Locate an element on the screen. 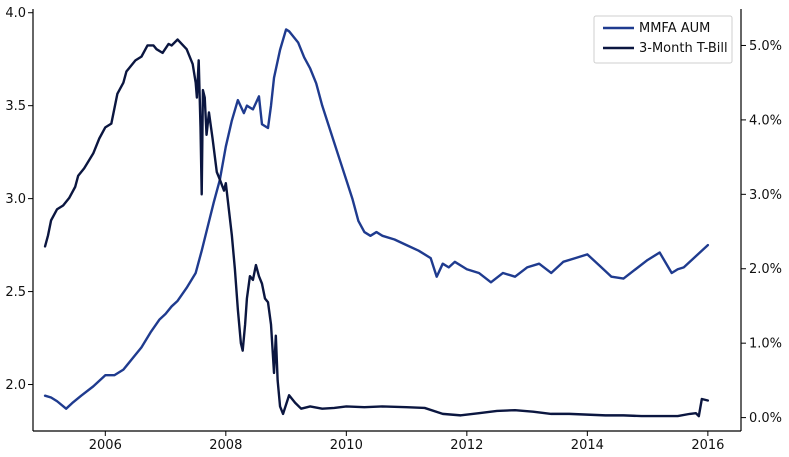  x-tick-label: 2006 is located at coordinates (105, 445).